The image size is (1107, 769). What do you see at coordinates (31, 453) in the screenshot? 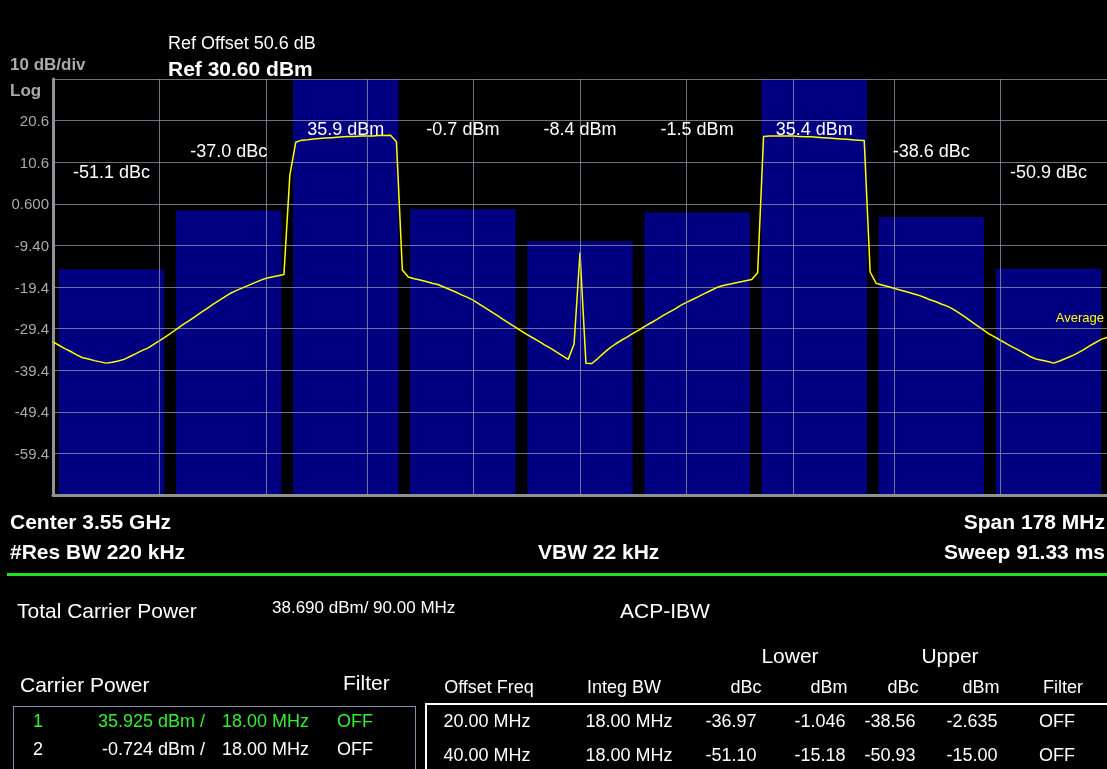
I see `y-tick-label: -59.4` at bounding box center [31, 453].